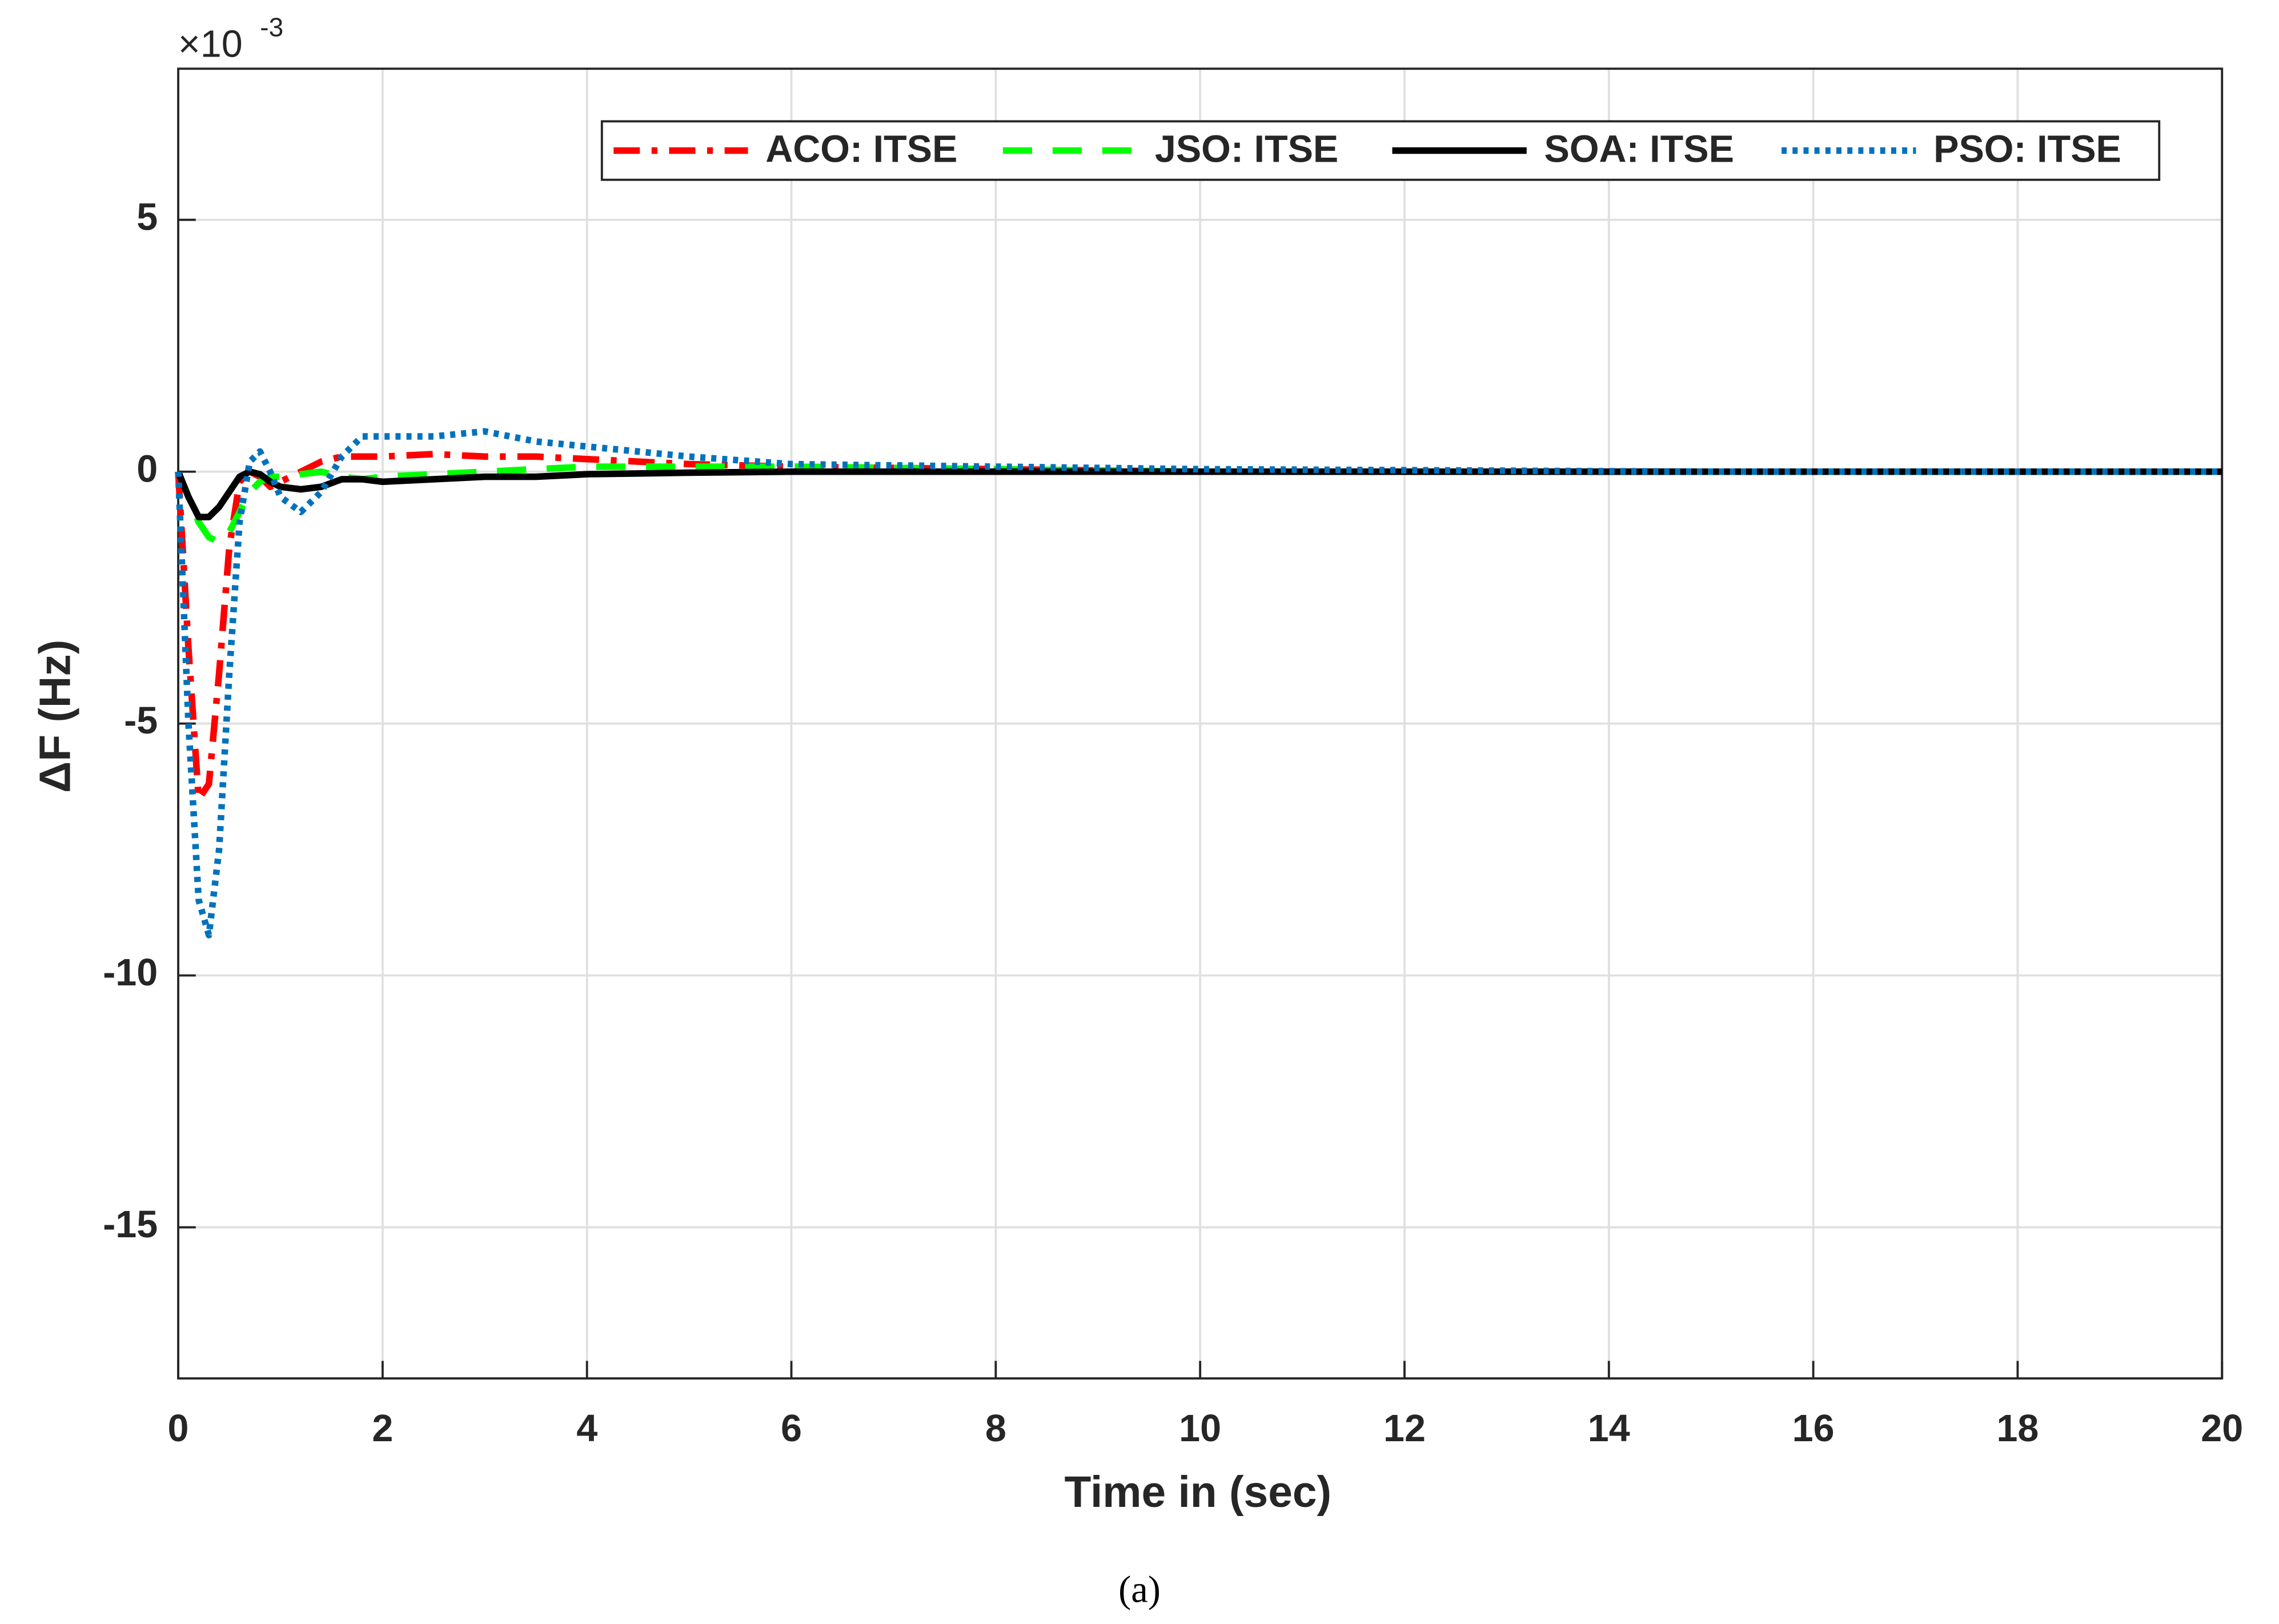 The width and height of the screenshot is (2279, 1624). What do you see at coordinates (1139, 1590) in the screenshot?
I see `caption: (a)` at bounding box center [1139, 1590].